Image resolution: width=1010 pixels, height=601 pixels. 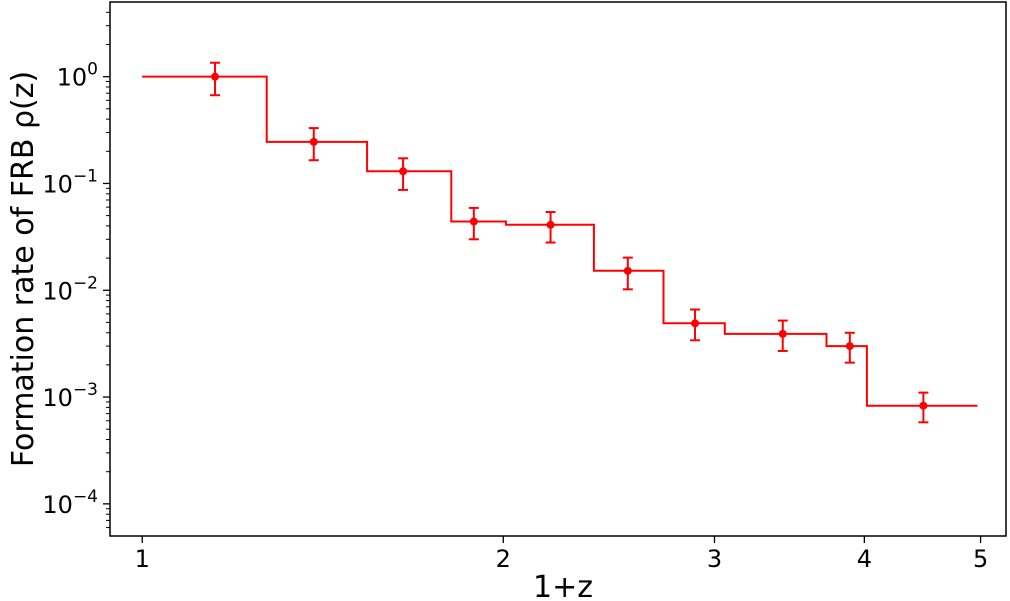 I want to click on x-tick-label: 5, so click(x=980, y=559).